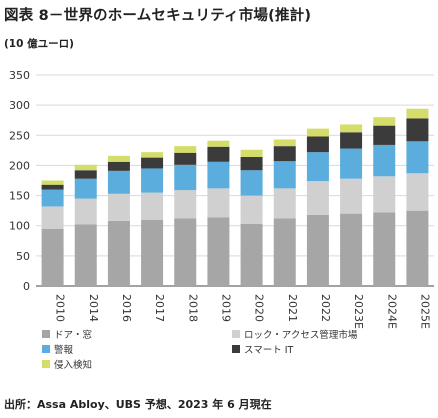 This screenshot has width=438, height=418. I want to click on x-tick-label: 2014, so click(93, 308).